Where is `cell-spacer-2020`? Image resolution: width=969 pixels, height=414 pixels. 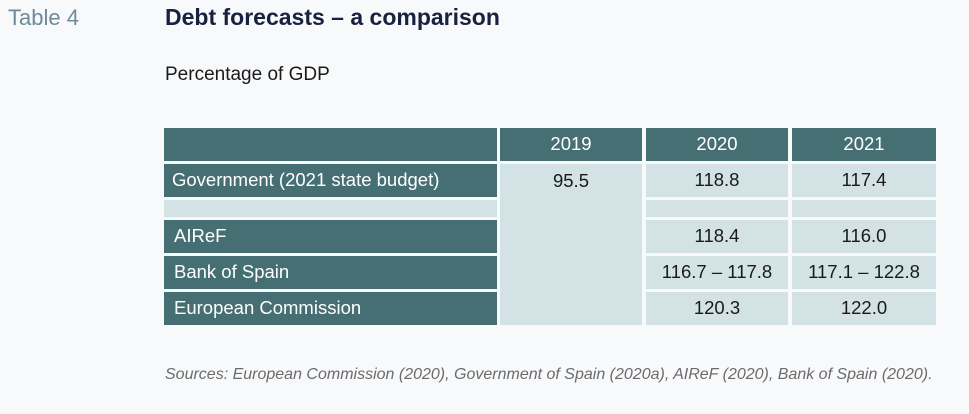
cell-spacer-2020 is located at coordinates (717, 208).